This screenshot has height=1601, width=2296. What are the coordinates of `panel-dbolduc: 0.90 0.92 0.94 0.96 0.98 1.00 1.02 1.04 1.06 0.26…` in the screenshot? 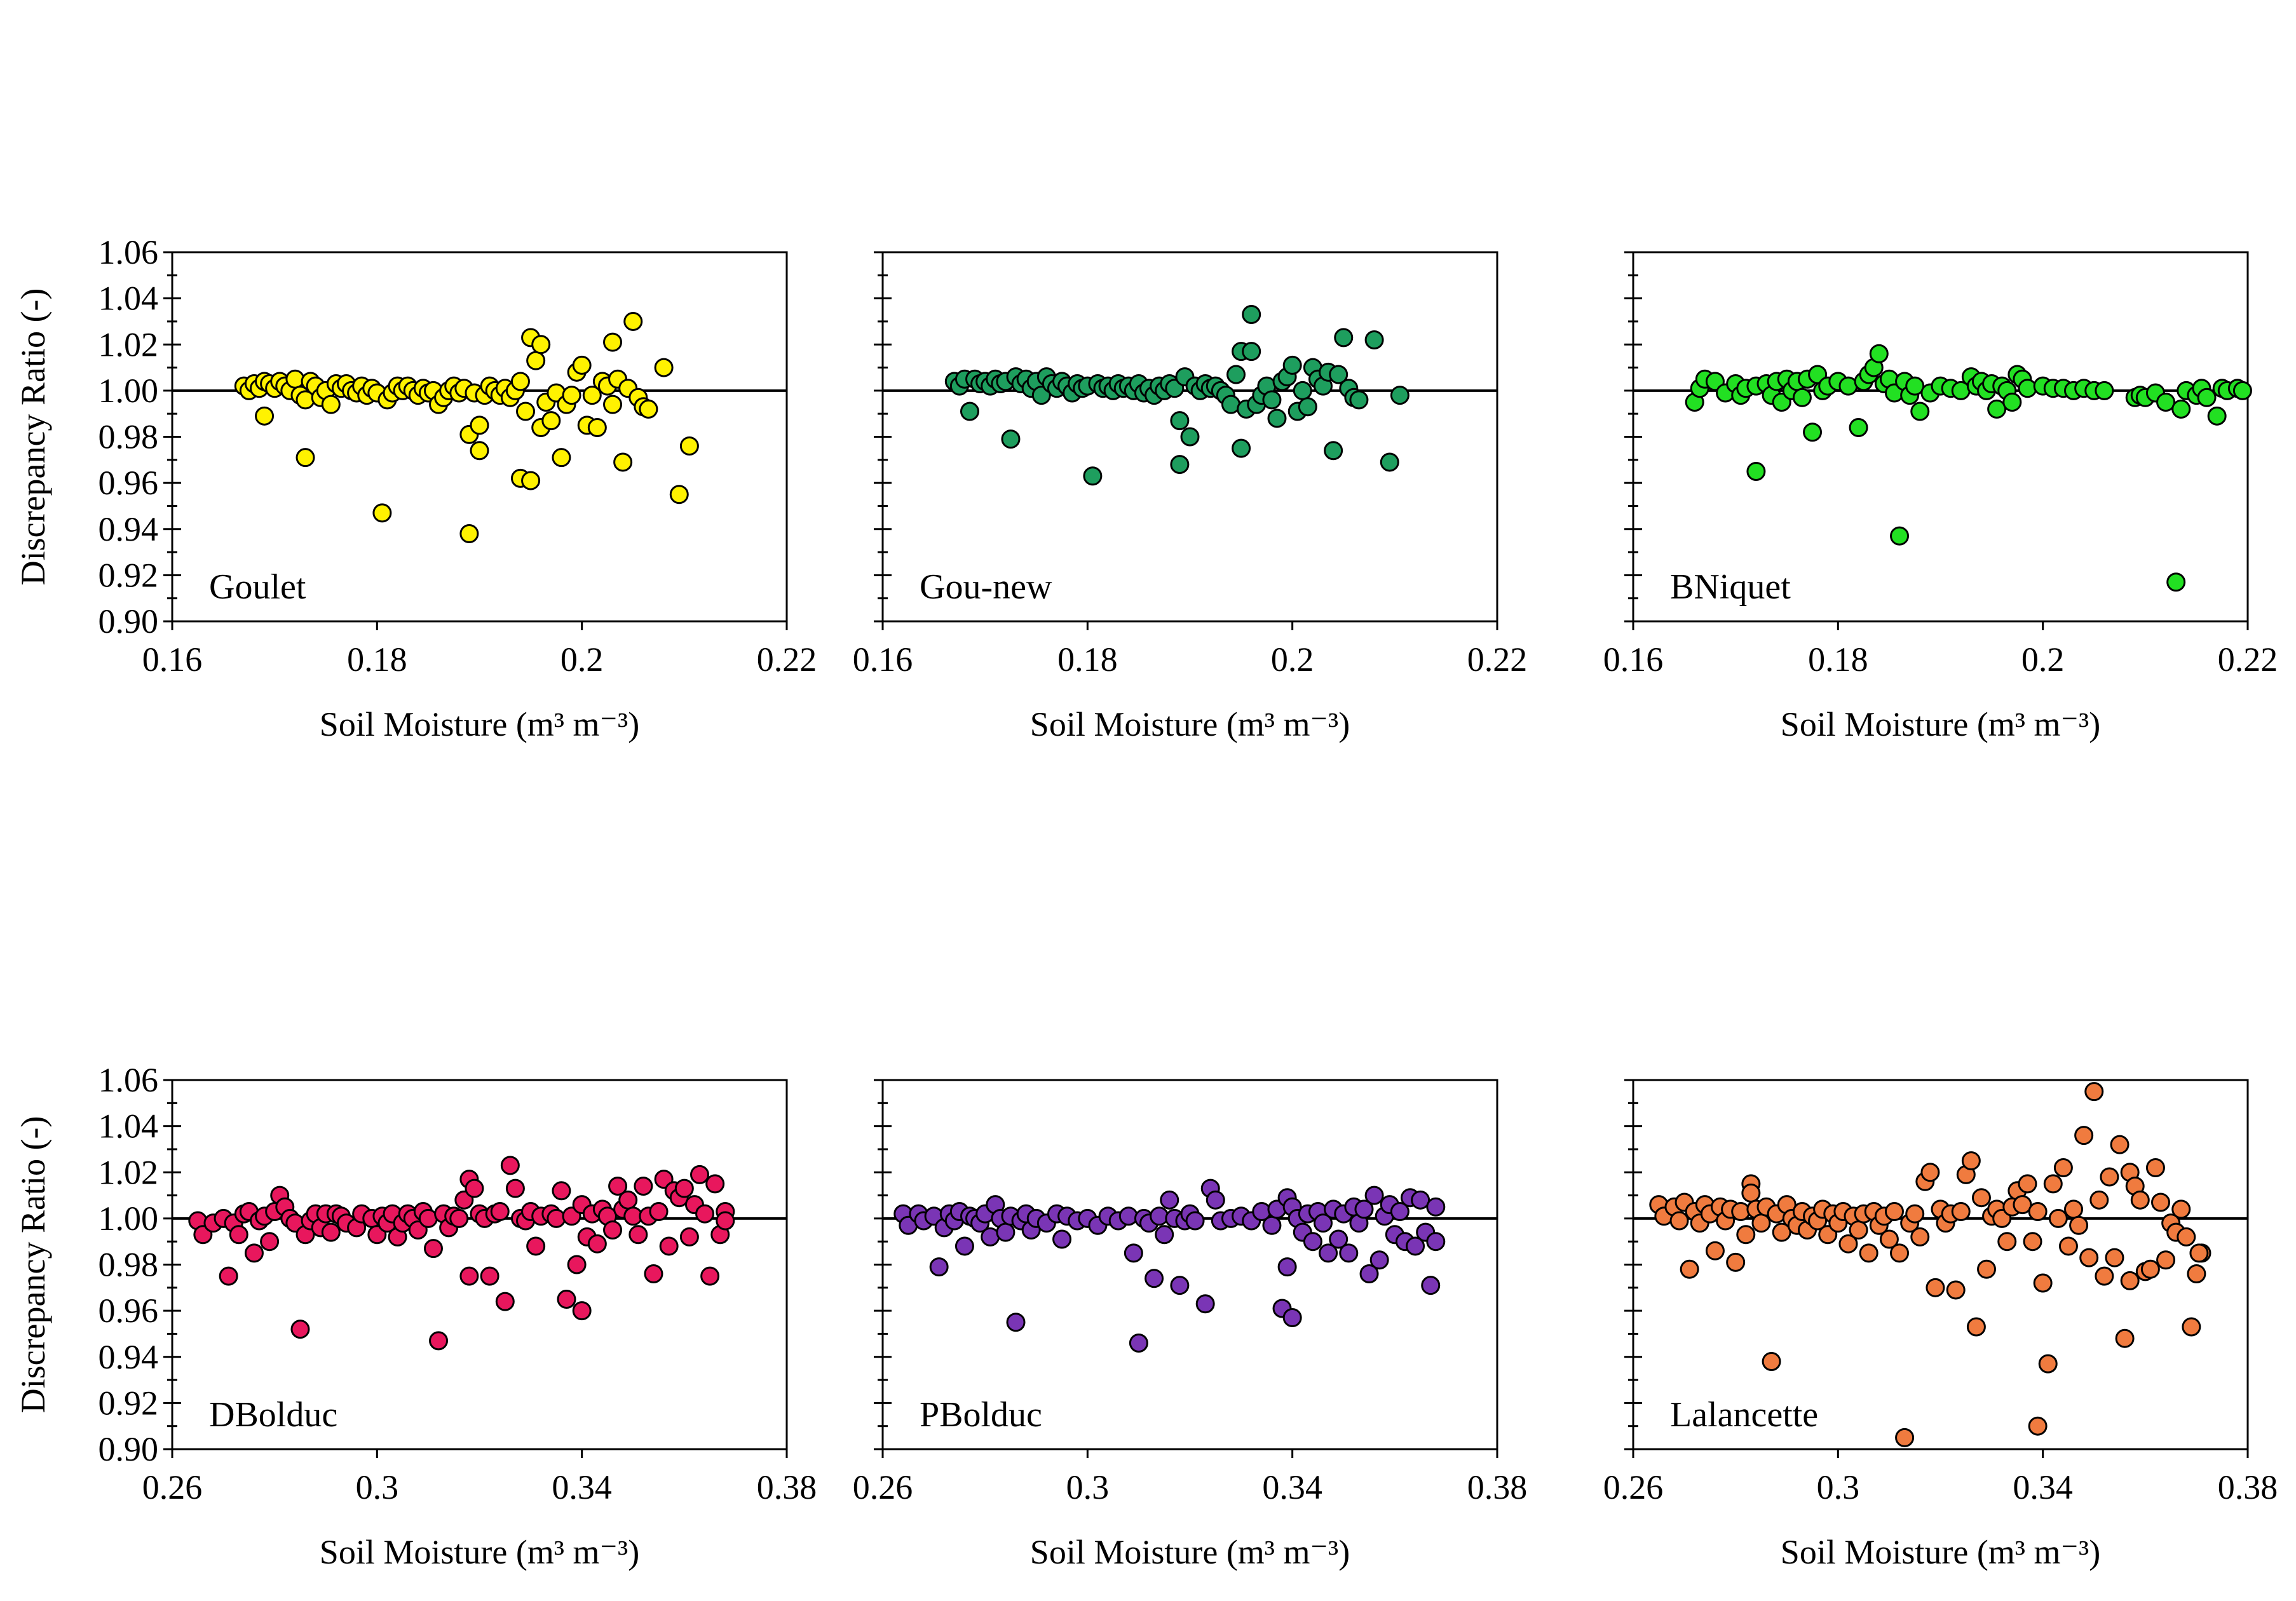 It's located at (415, 1316).